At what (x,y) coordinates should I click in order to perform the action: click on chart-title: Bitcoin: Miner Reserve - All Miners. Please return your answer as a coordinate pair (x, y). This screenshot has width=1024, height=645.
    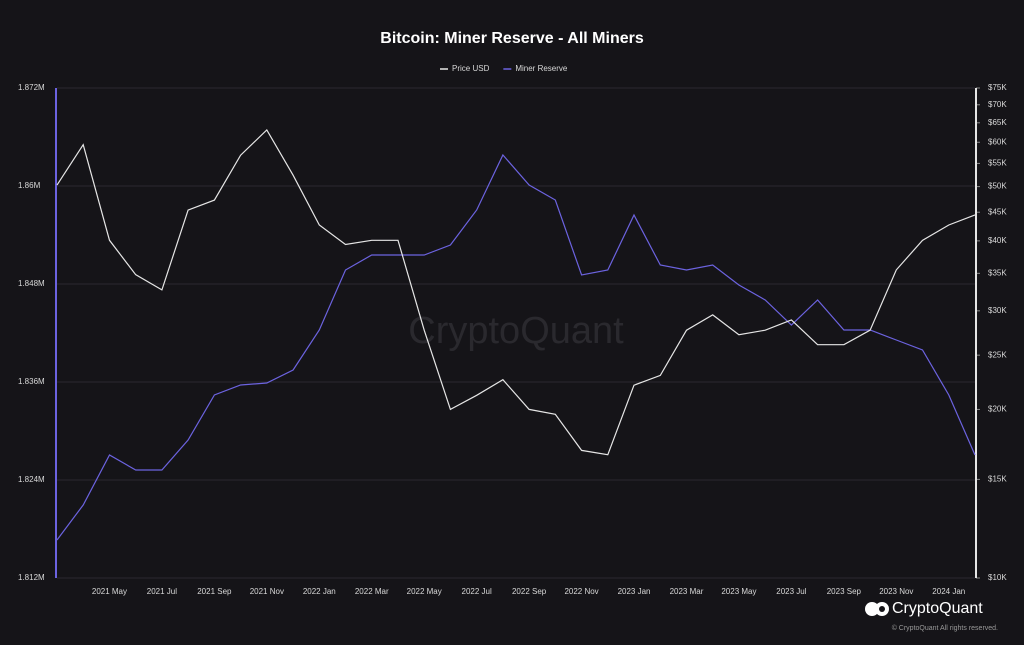
    Looking at the image, I should click on (512, 38).